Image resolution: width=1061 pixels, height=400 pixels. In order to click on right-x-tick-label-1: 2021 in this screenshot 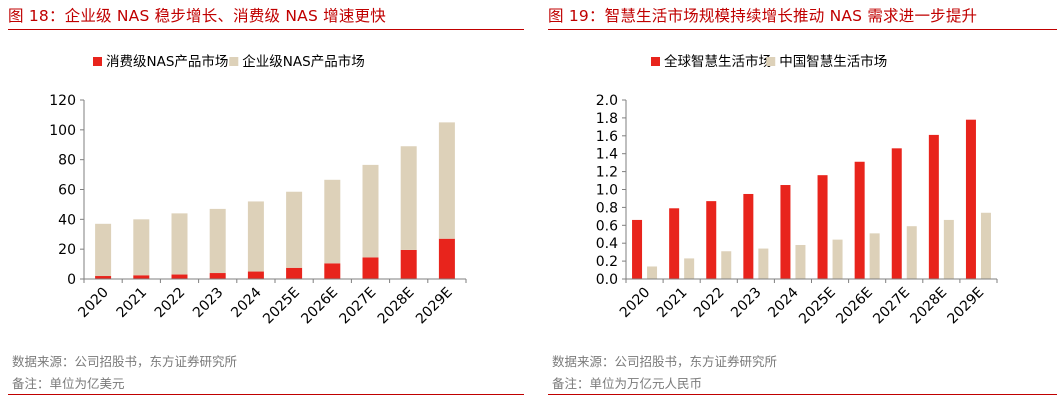, I will do `click(672, 303)`.